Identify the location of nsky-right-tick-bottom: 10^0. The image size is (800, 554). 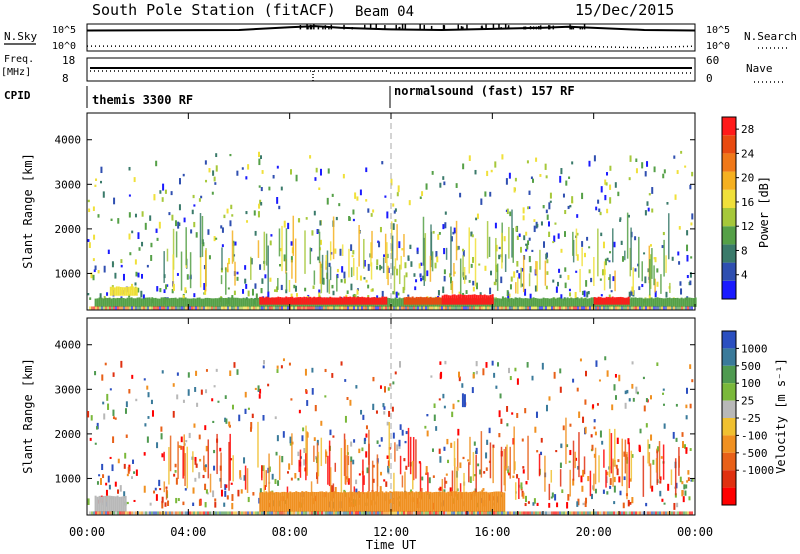
(718, 46).